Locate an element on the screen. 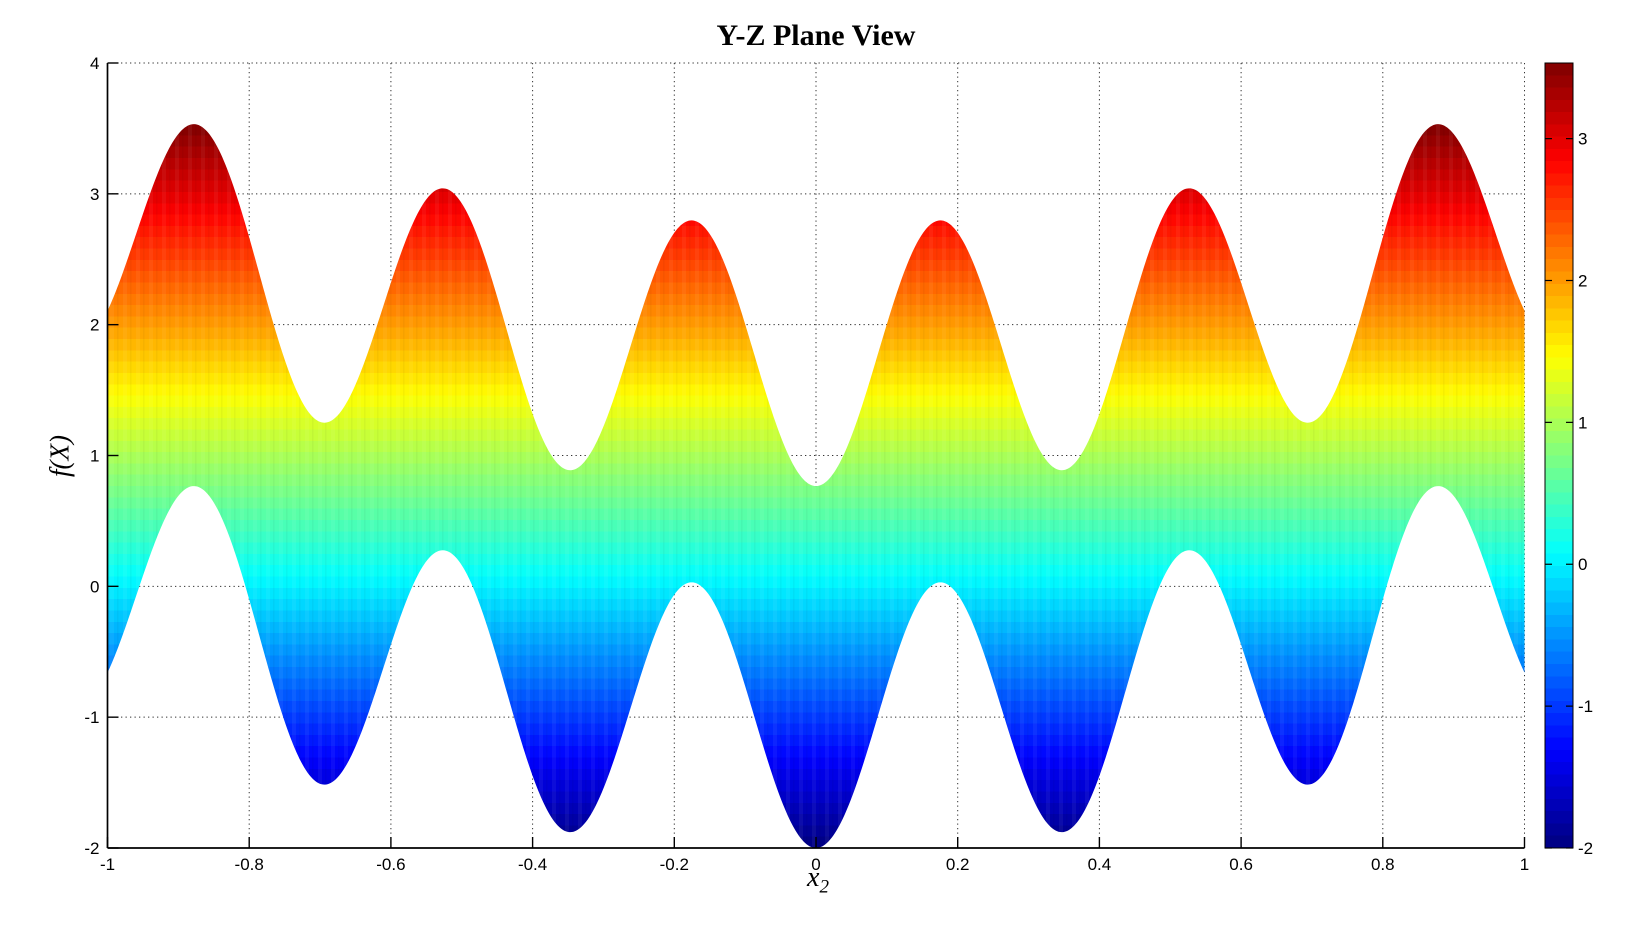 Image resolution: width=1632 pixels, height=945 pixels. y-tick-label: 1 is located at coordinates (94, 456).